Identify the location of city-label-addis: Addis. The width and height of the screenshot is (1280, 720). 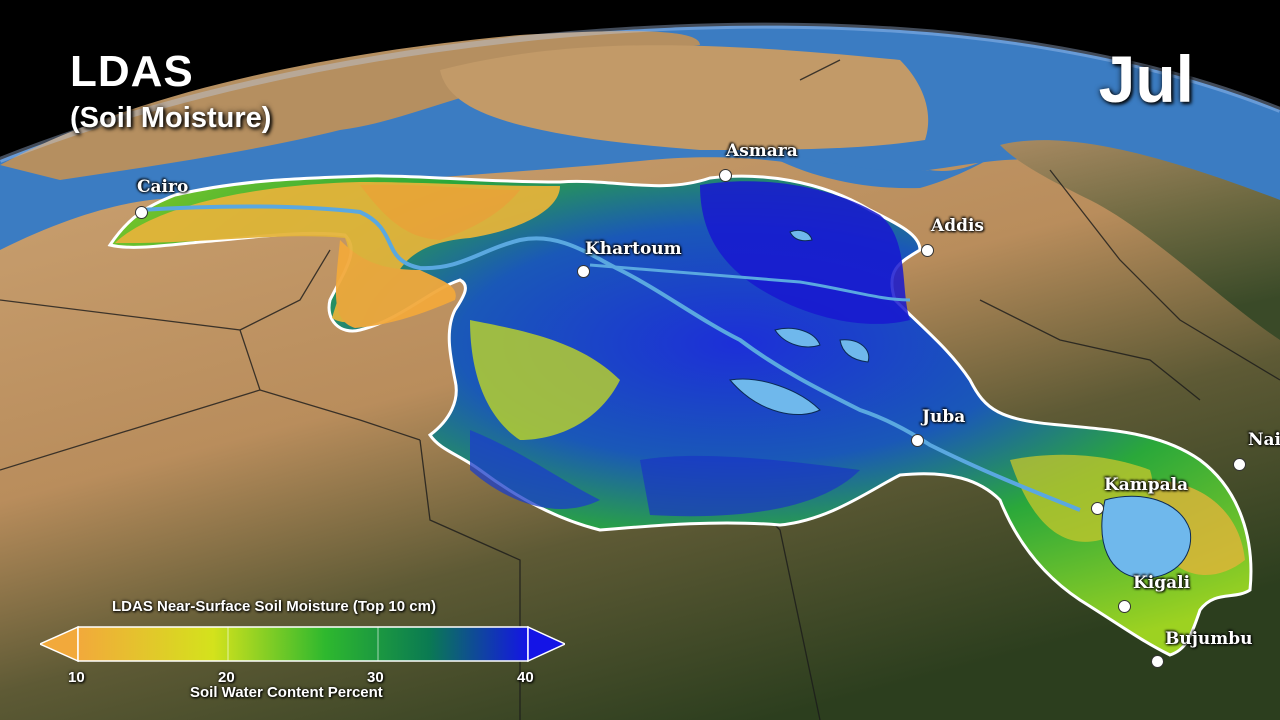
(957, 226).